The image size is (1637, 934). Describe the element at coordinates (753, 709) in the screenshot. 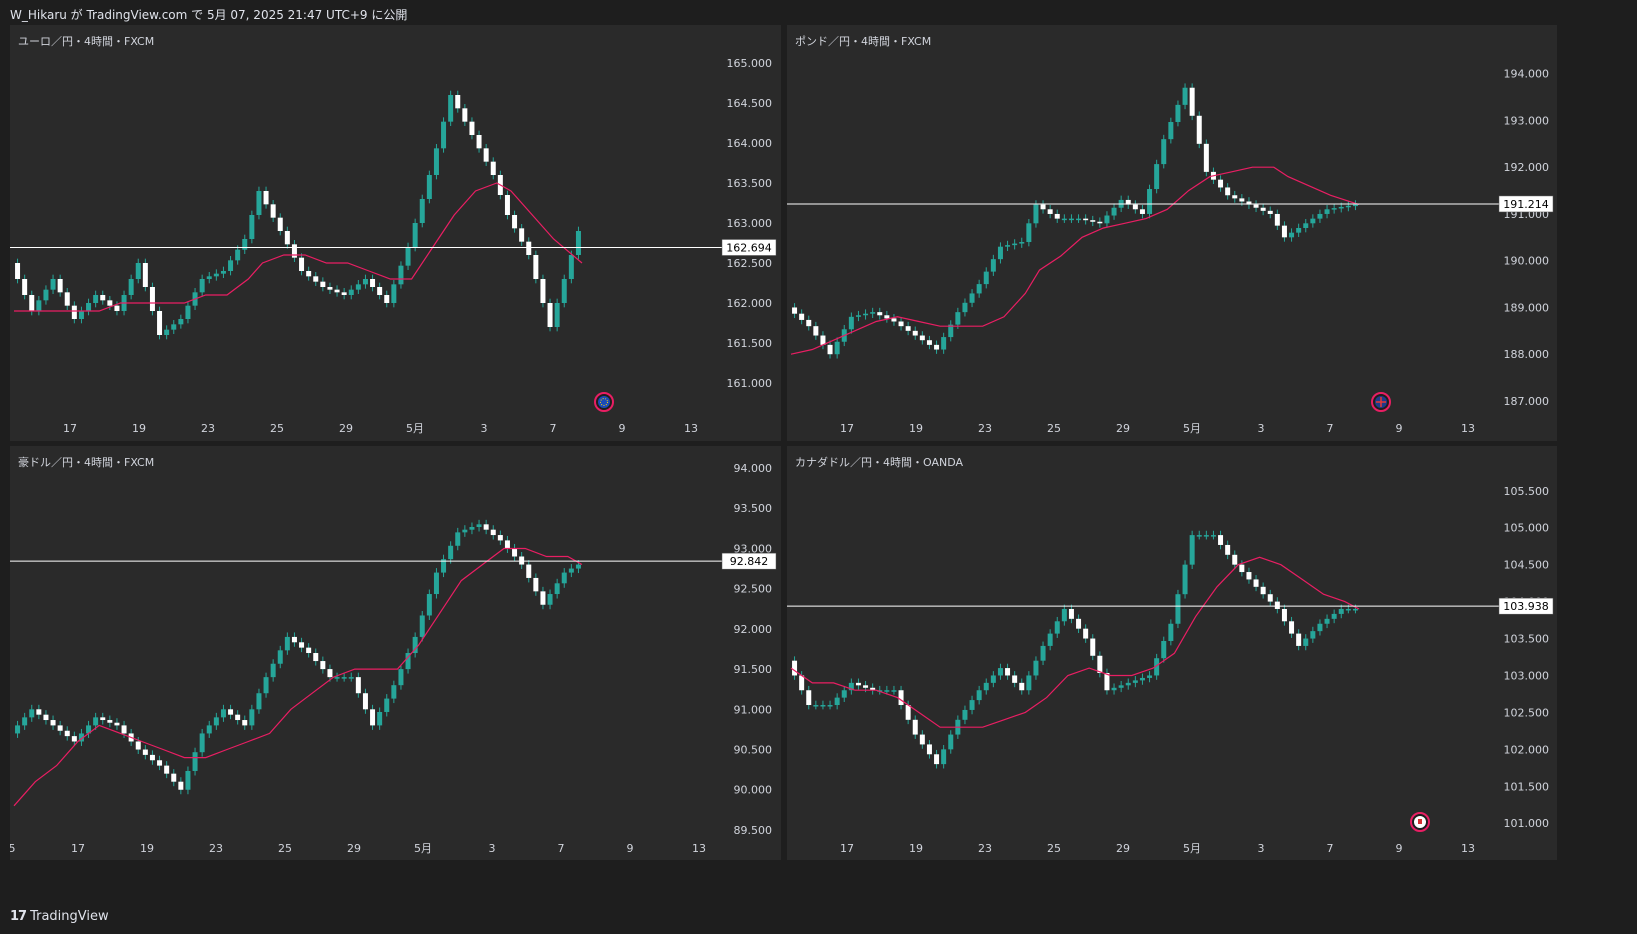

I see `y-tick-label: 91.000` at that location.